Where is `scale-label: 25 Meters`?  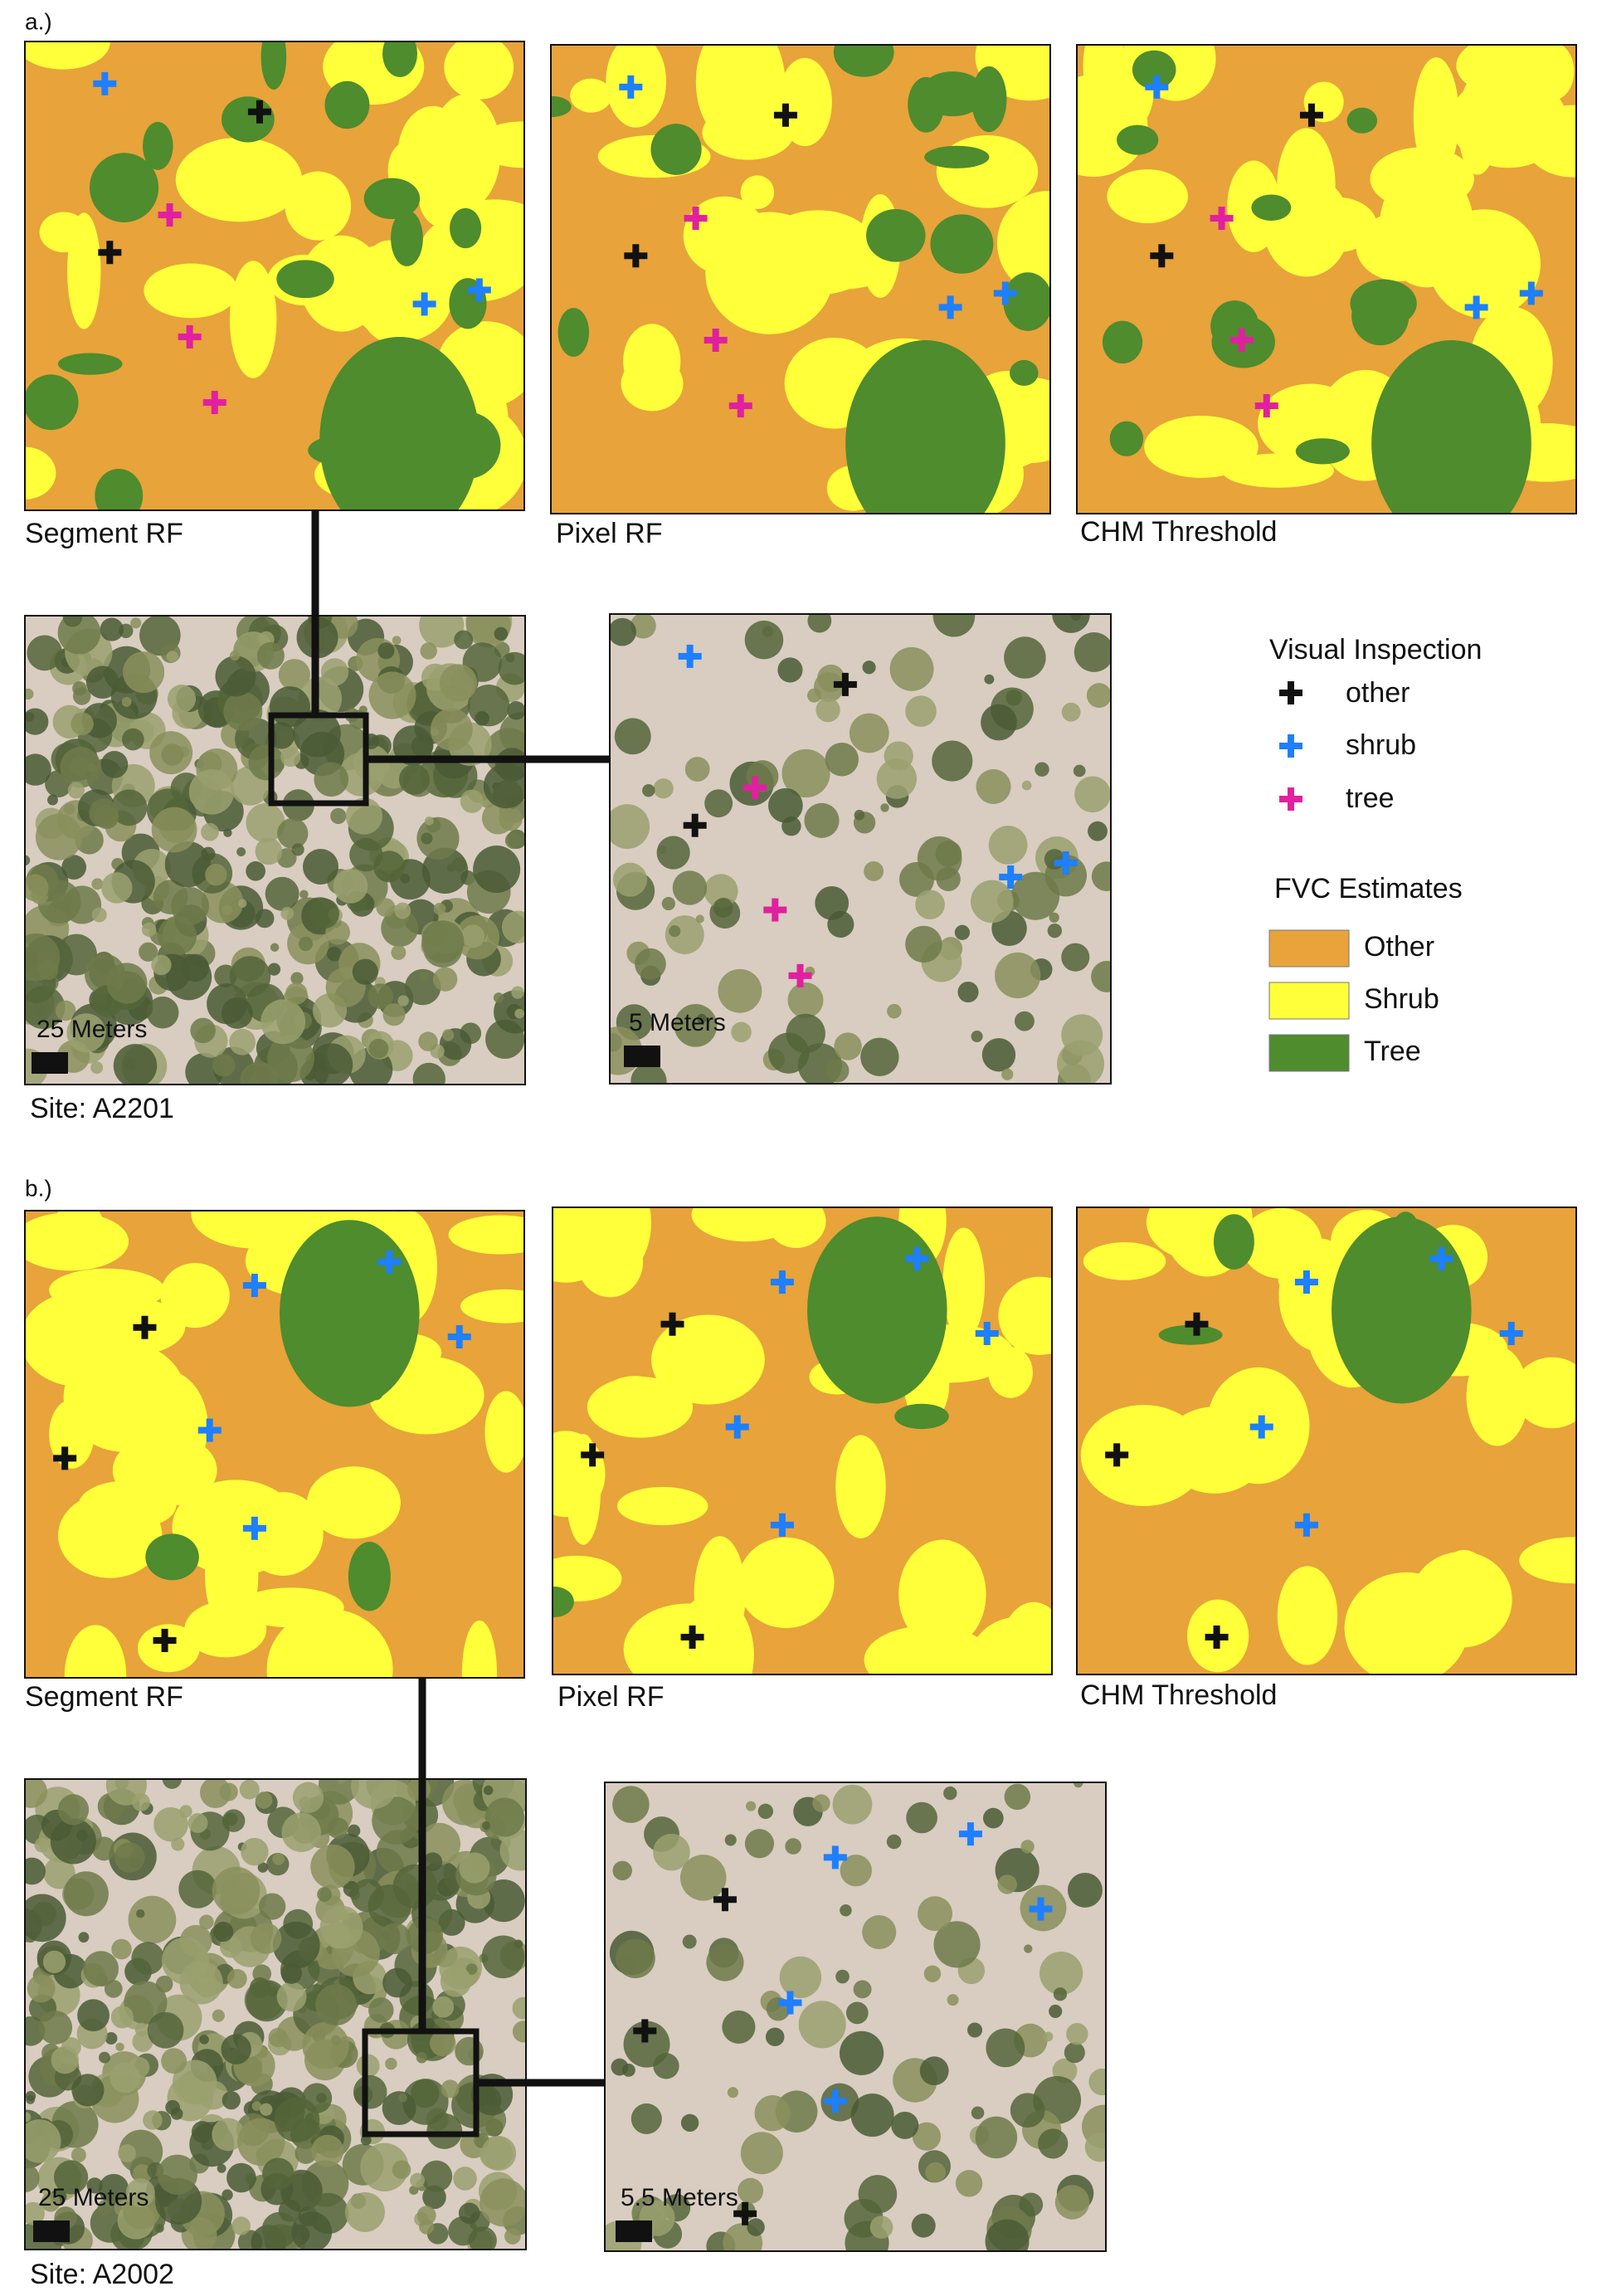
scale-label: 25 Meters is located at coordinates (93, 2197).